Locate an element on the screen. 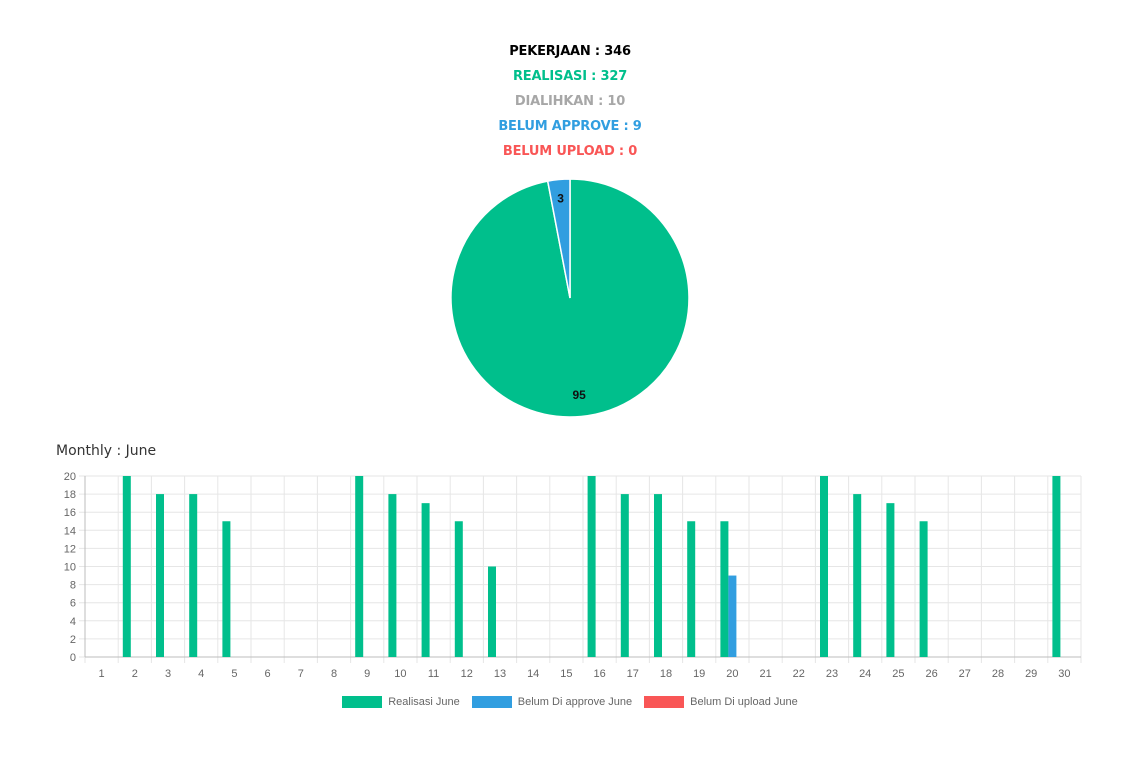  legend-label-approve: Belum Di approve June is located at coordinates (575, 702).